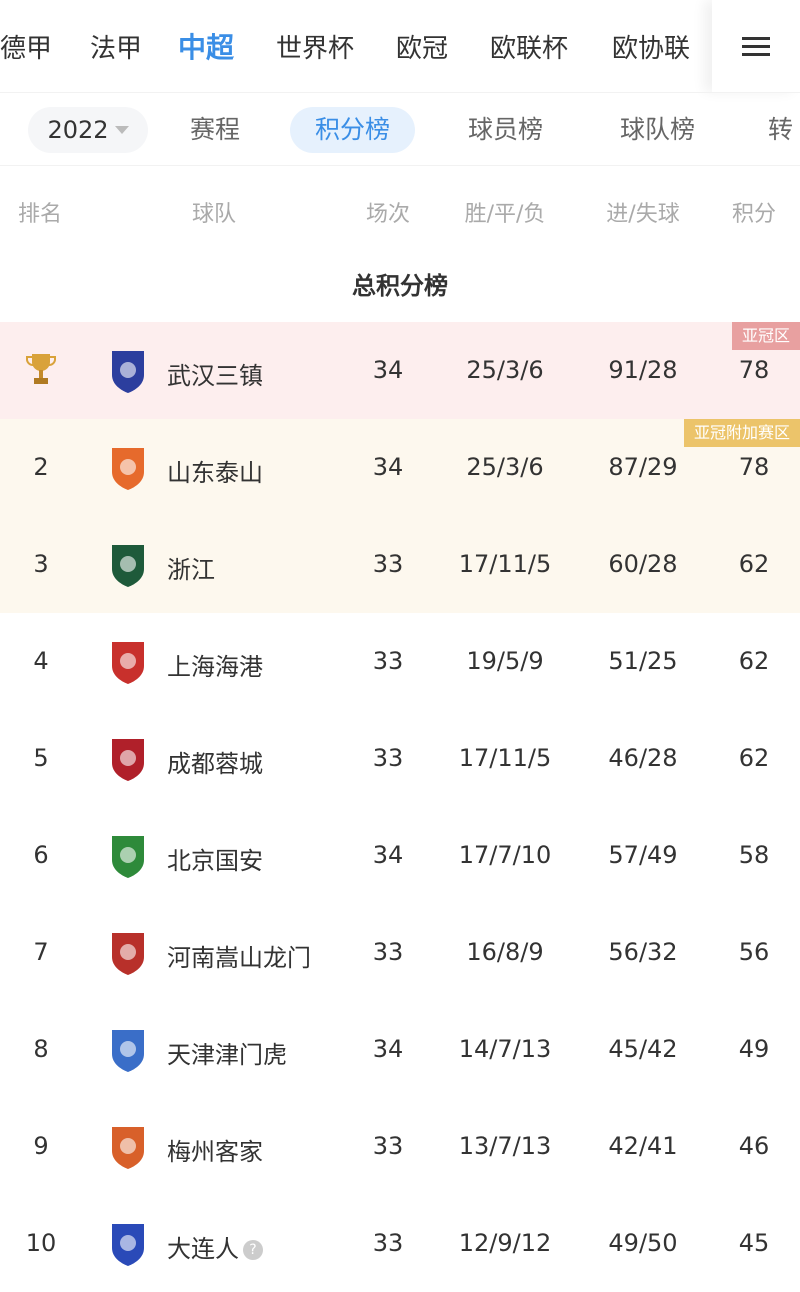 The height and width of the screenshot is (1292, 800). Describe the element at coordinates (253, 1250) in the screenshot. I see `question-icon: ?` at that location.